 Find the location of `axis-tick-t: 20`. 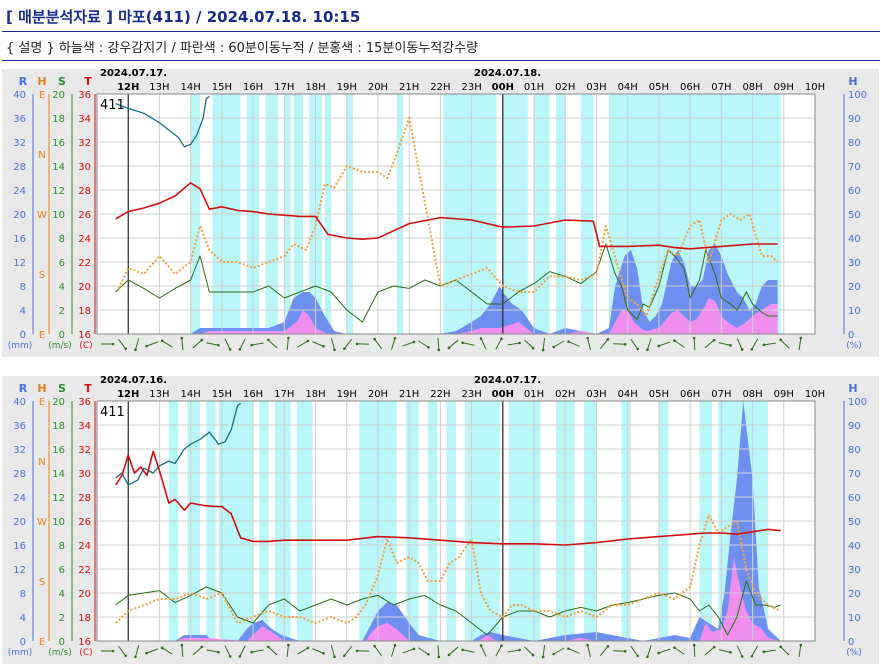

axis-tick-t: 20 is located at coordinates (84, 287).